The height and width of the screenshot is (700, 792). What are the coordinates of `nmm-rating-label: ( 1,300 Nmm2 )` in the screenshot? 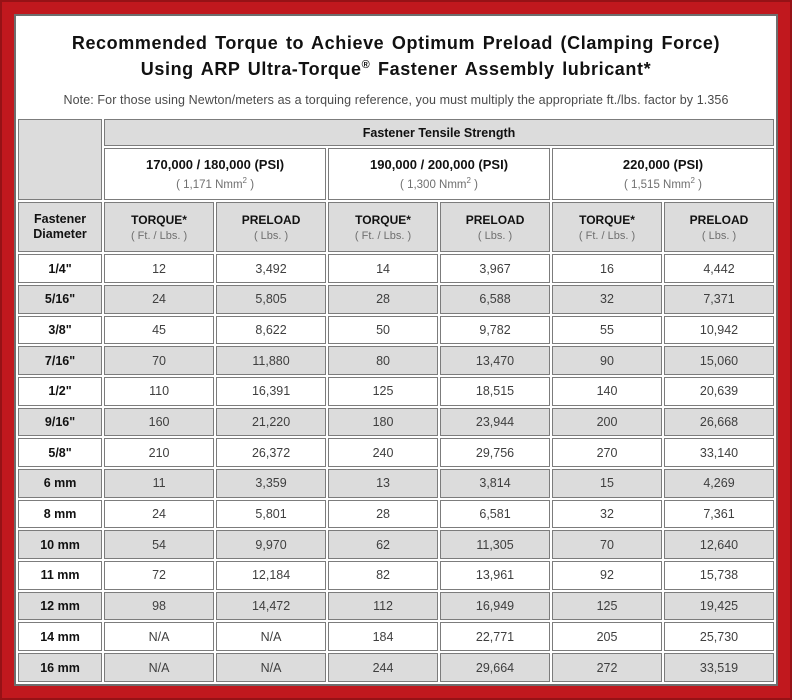 It's located at (439, 184).